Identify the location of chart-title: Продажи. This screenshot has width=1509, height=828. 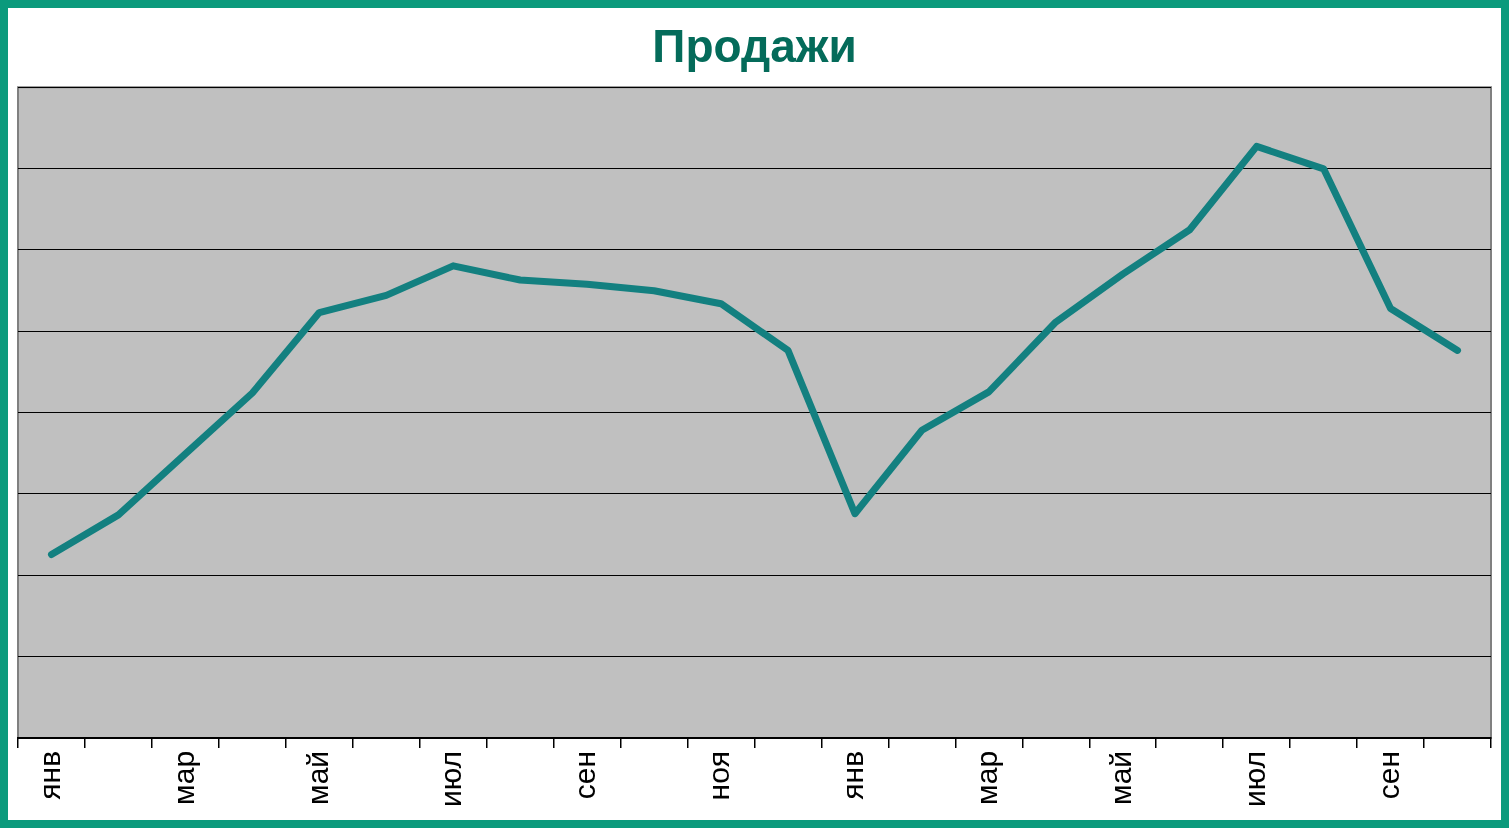
(754, 46).